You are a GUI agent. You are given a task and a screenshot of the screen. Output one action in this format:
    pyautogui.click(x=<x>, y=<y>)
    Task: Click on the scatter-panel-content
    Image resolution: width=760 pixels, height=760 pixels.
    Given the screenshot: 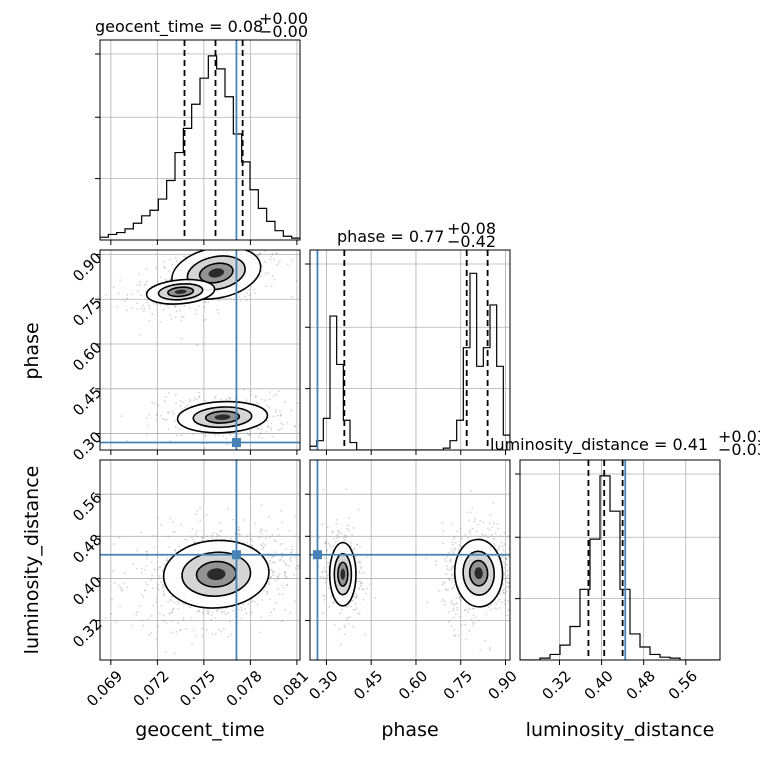 What is the action you would take?
    pyautogui.click(x=201, y=339)
    